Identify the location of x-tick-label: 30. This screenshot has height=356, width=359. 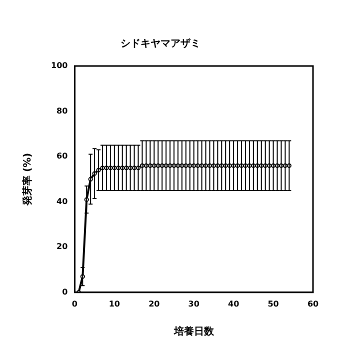
(194, 303).